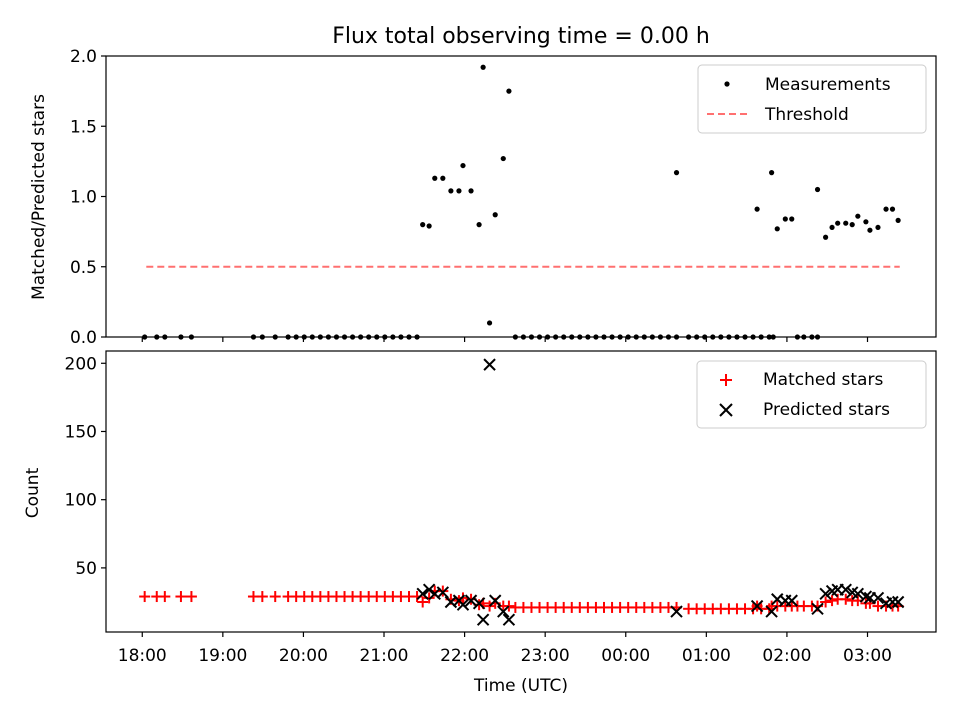 Image resolution: width=960 pixels, height=720 pixels. I want to click on x-tick-label: 02:00, so click(786, 656).